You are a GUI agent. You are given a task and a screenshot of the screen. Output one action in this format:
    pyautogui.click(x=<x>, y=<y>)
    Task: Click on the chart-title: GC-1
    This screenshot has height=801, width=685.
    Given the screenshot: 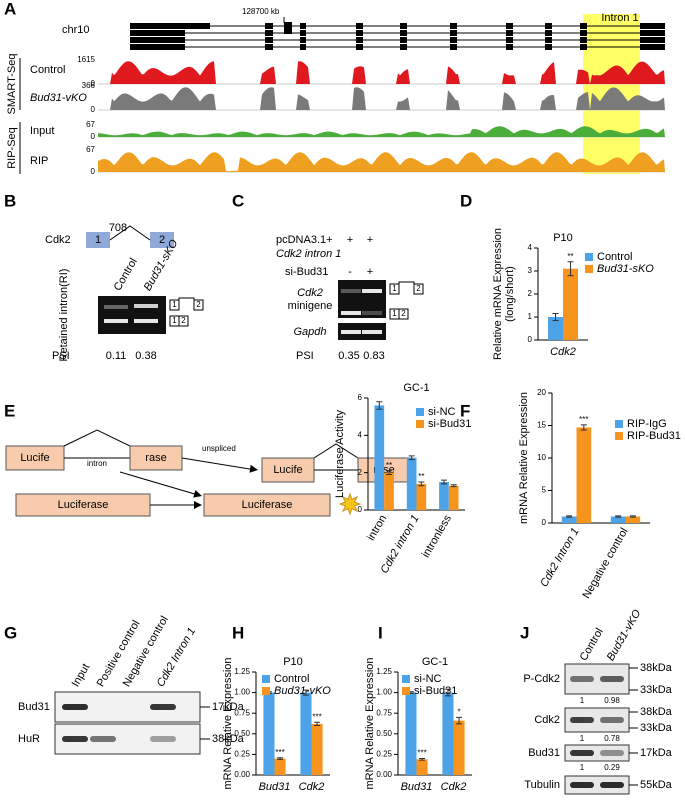 What is the action you would take?
    pyautogui.click(x=435, y=662)
    